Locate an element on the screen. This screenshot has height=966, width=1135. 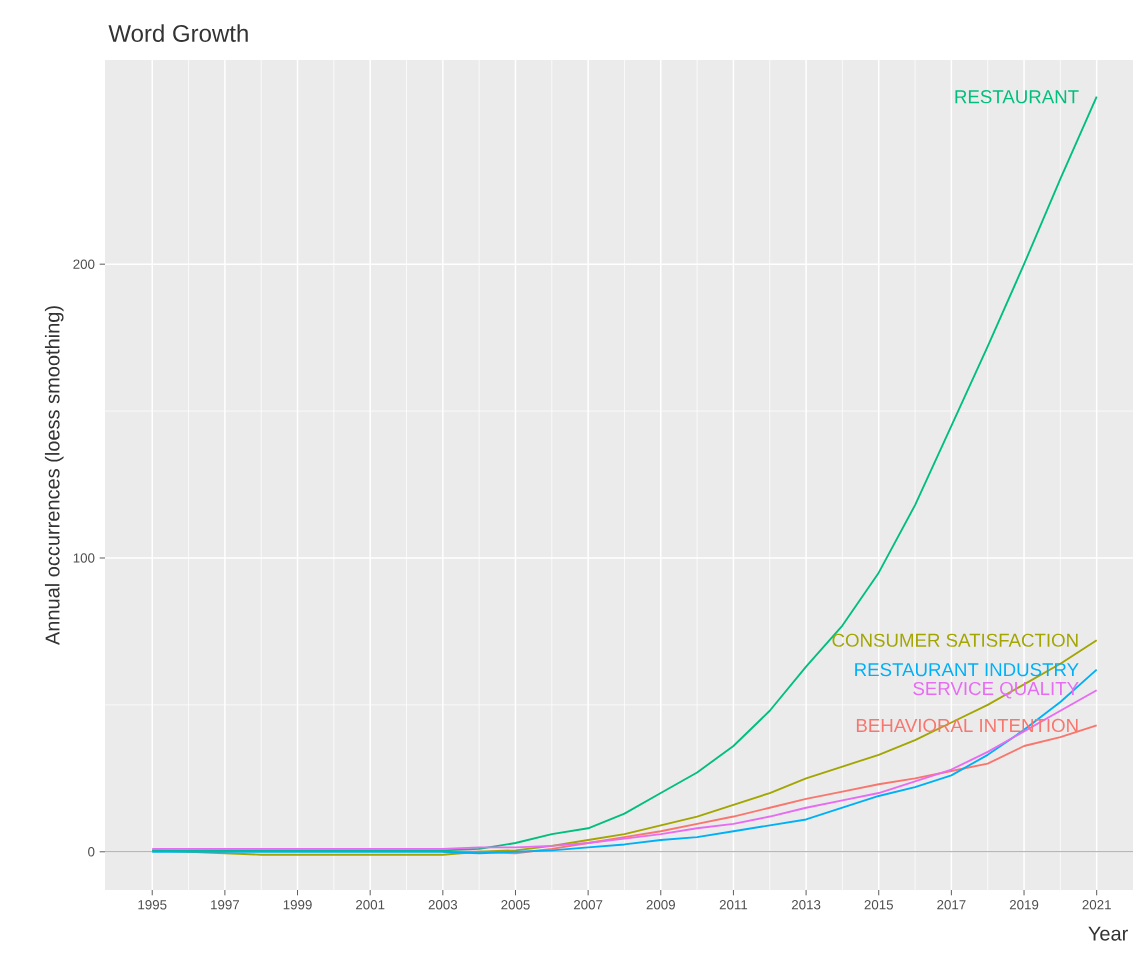
x-tick-label: 1997 is located at coordinates (225, 905).